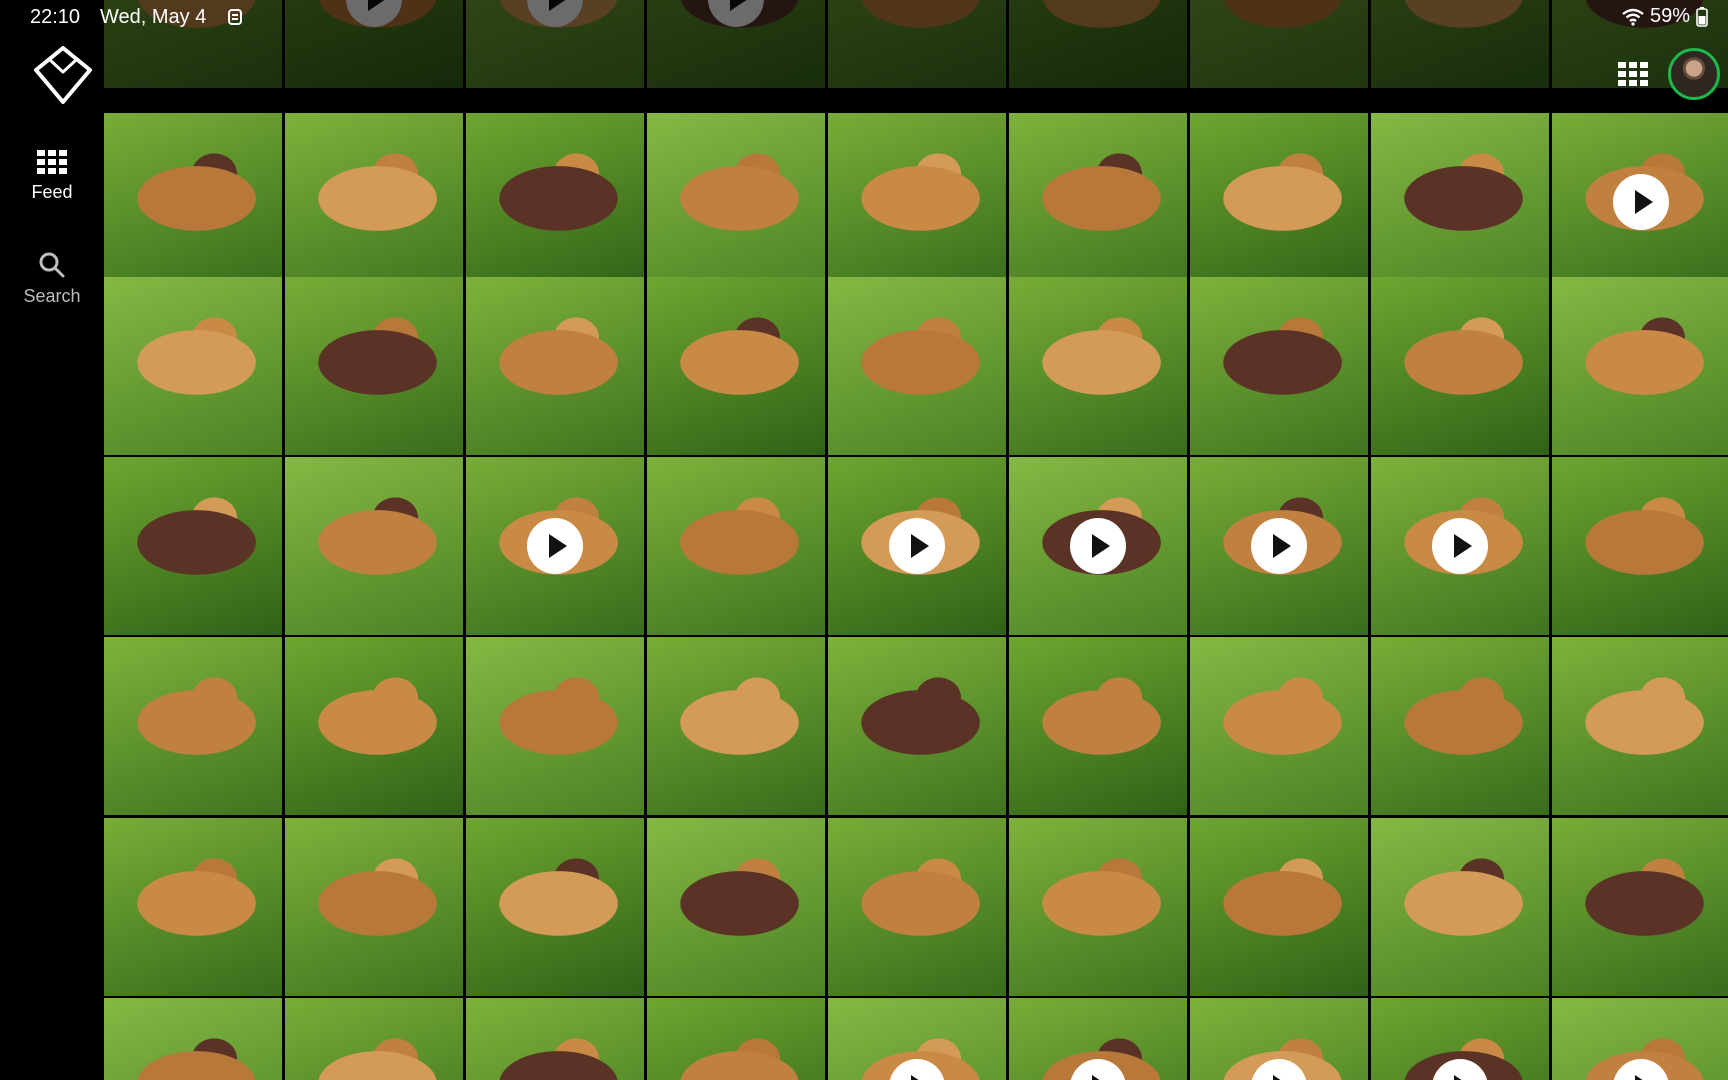 This screenshot has height=1080, width=1728. What do you see at coordinates (52, 279) in the screenshot?
I see `sidebar-item-search: Search` at bounding box center [52, 279].